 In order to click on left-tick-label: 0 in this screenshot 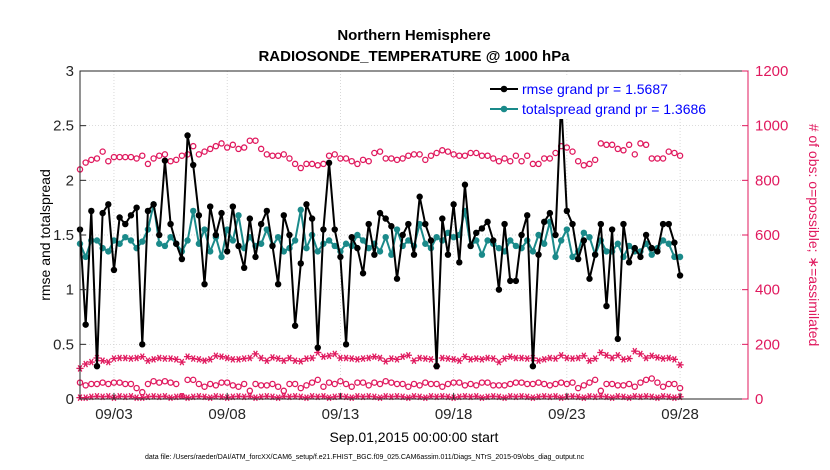, I will do `click(70, 399)`.